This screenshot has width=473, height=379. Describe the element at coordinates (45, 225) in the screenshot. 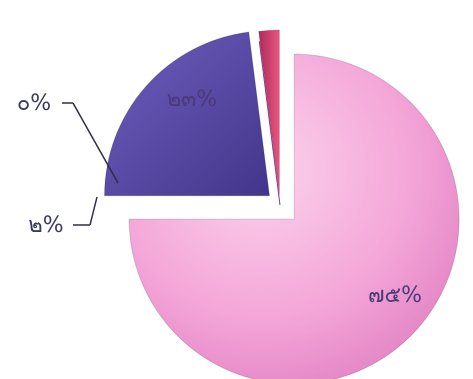

I see `slice-label-2: ๒%` at that location.